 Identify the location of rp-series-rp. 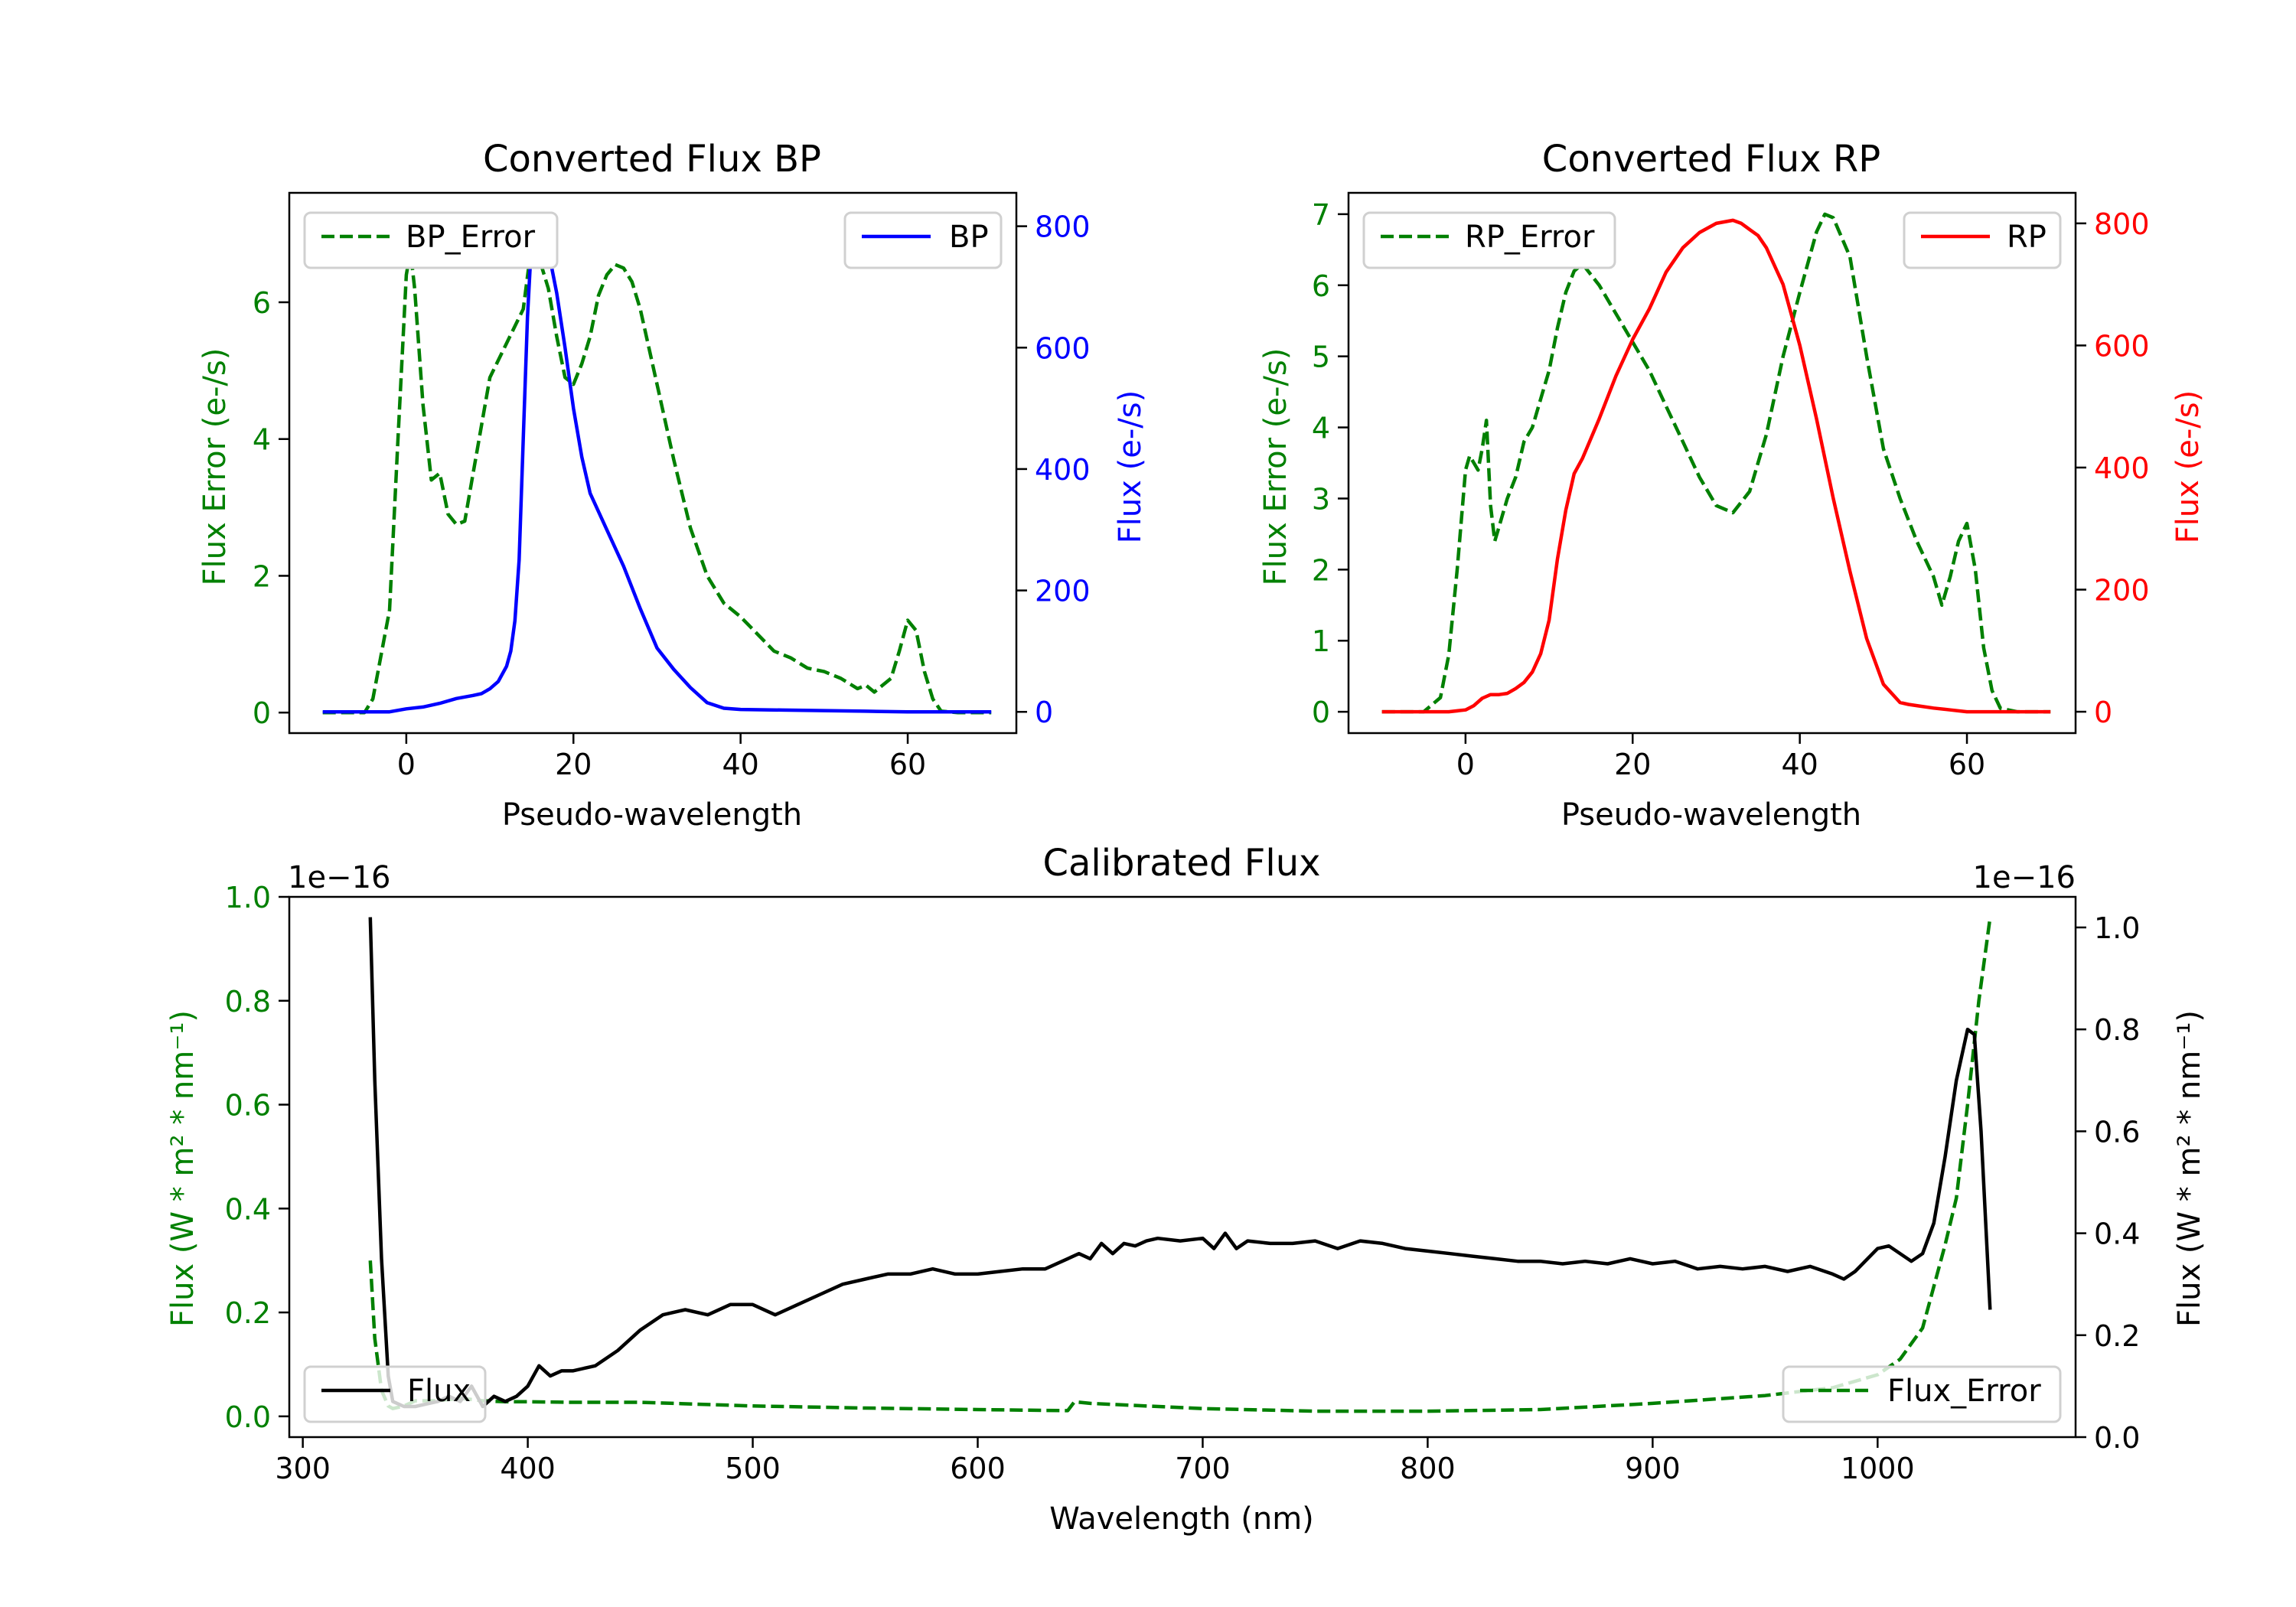
(1716, 466).